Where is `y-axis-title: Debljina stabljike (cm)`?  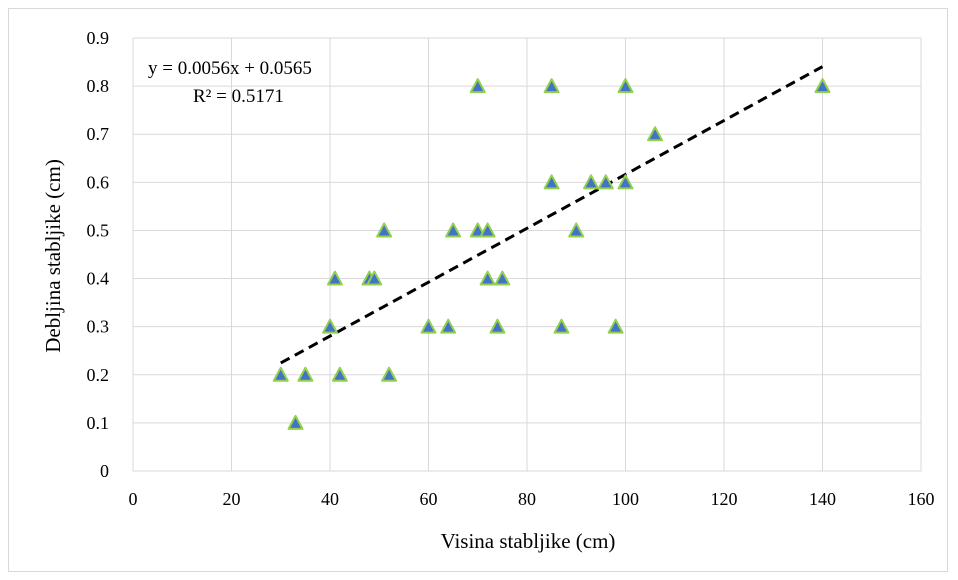 y-axis-title: Debljina stabljike (cm) is located at coordinates (53, 256).